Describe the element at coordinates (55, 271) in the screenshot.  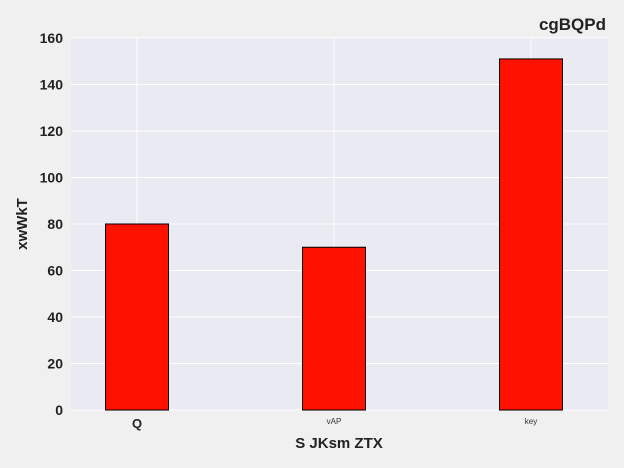
I see `y-tick-label: 60` at that location.